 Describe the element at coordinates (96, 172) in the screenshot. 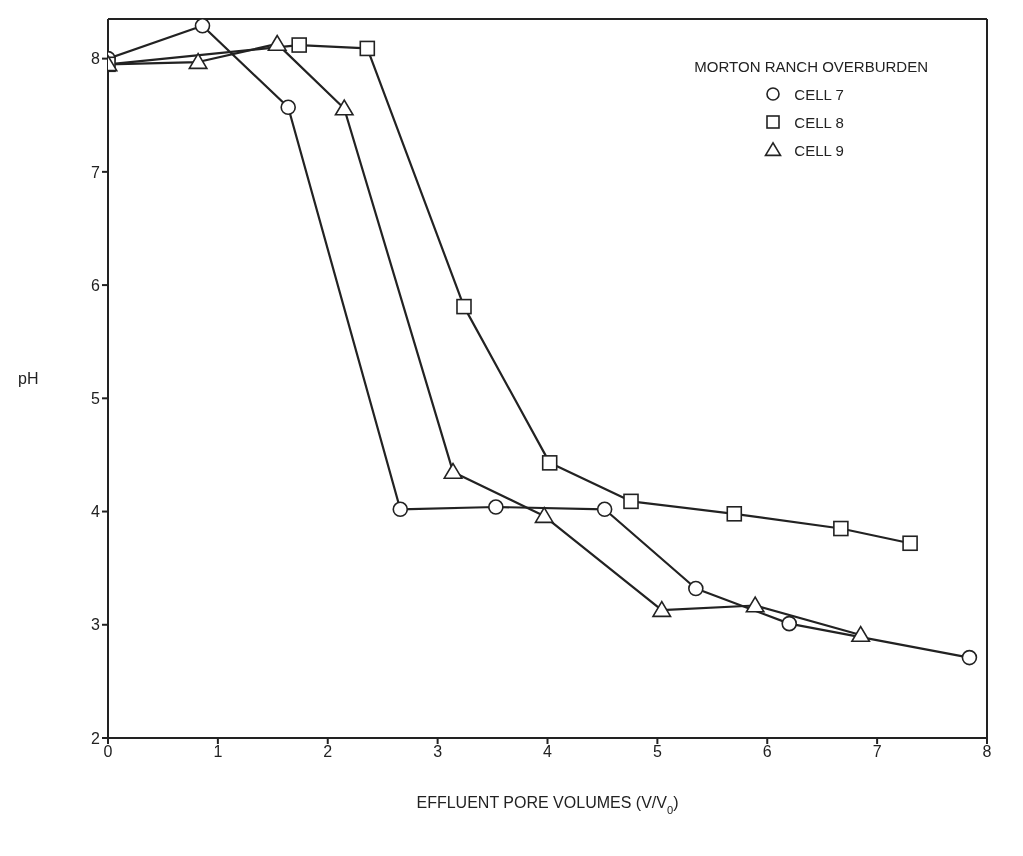

I see `y-tick-label: 7` at that location.